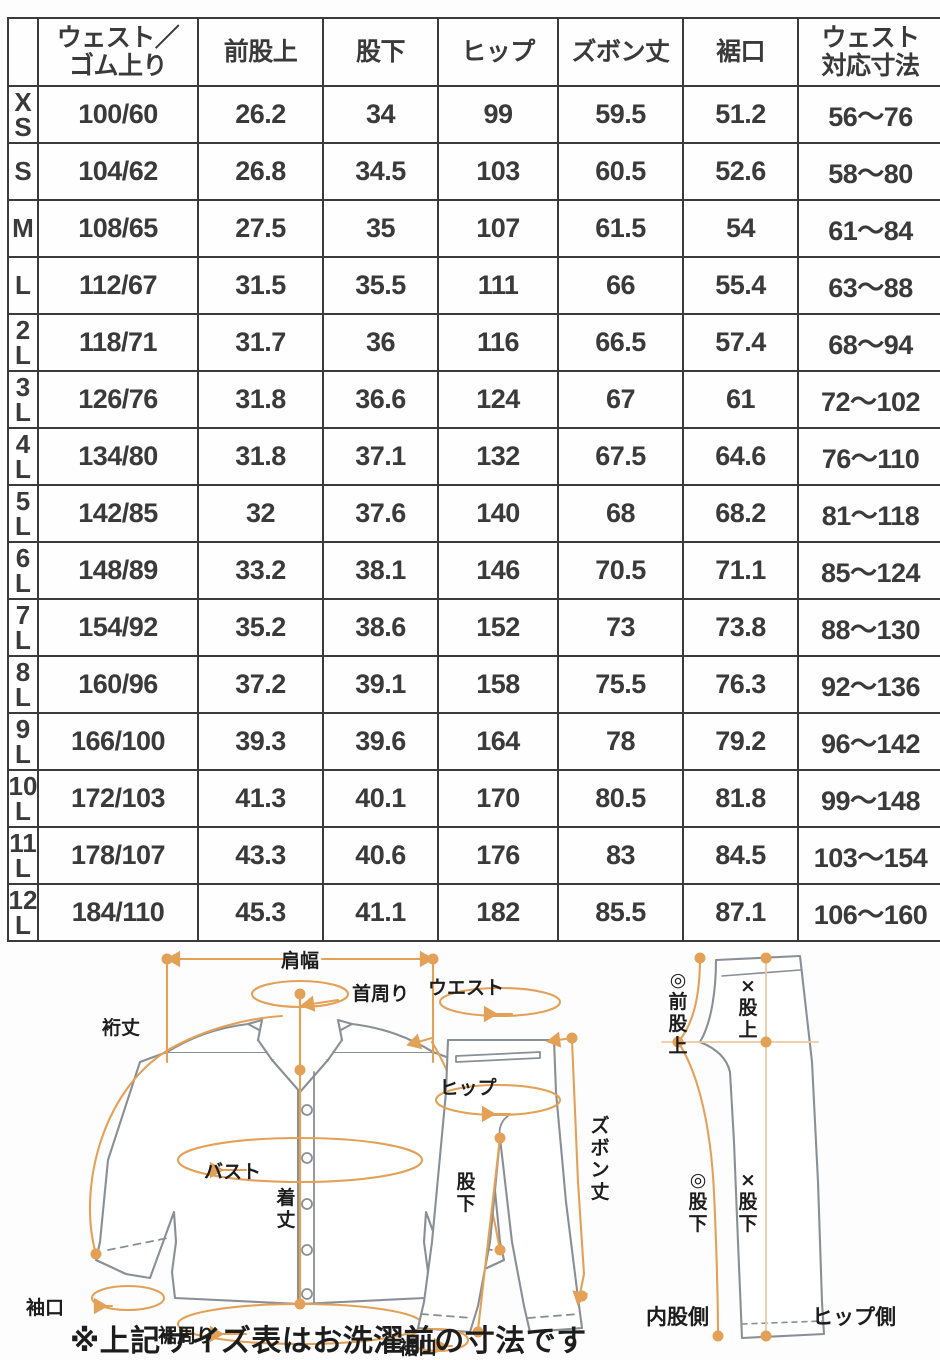 This screenshot has width=940, height=1360. I want to click on cell-hem-opening: 71.1, so click(740, 570).